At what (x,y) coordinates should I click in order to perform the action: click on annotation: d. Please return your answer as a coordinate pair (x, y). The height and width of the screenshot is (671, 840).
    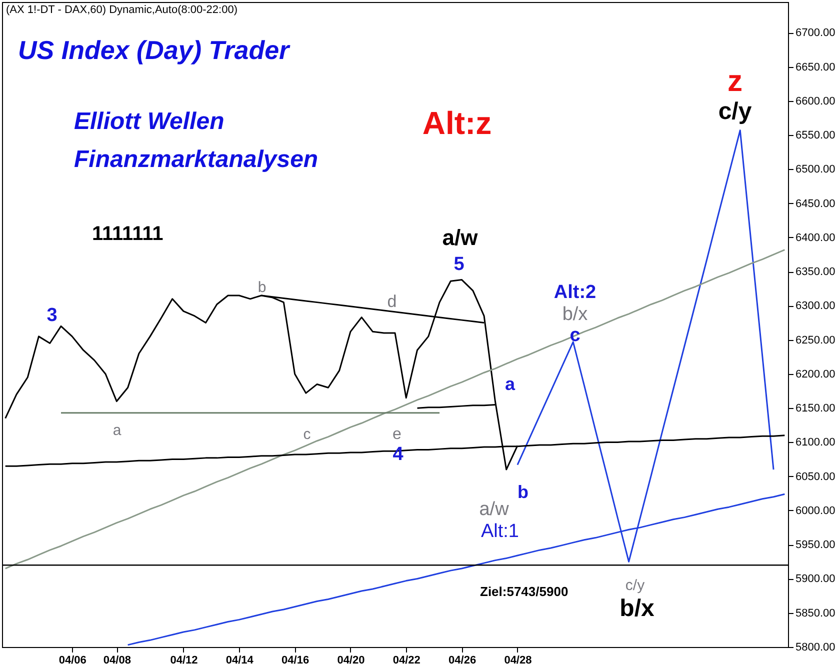
    Looking at the image, I should click on (392, 301).